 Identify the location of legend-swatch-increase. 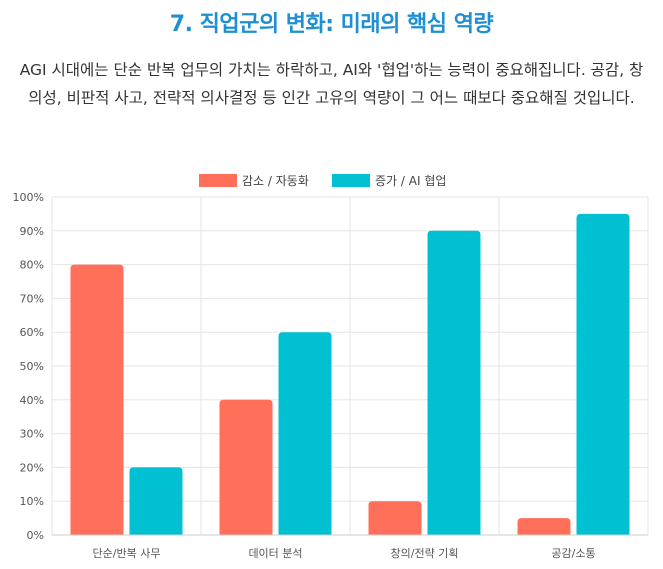
(351, 180).